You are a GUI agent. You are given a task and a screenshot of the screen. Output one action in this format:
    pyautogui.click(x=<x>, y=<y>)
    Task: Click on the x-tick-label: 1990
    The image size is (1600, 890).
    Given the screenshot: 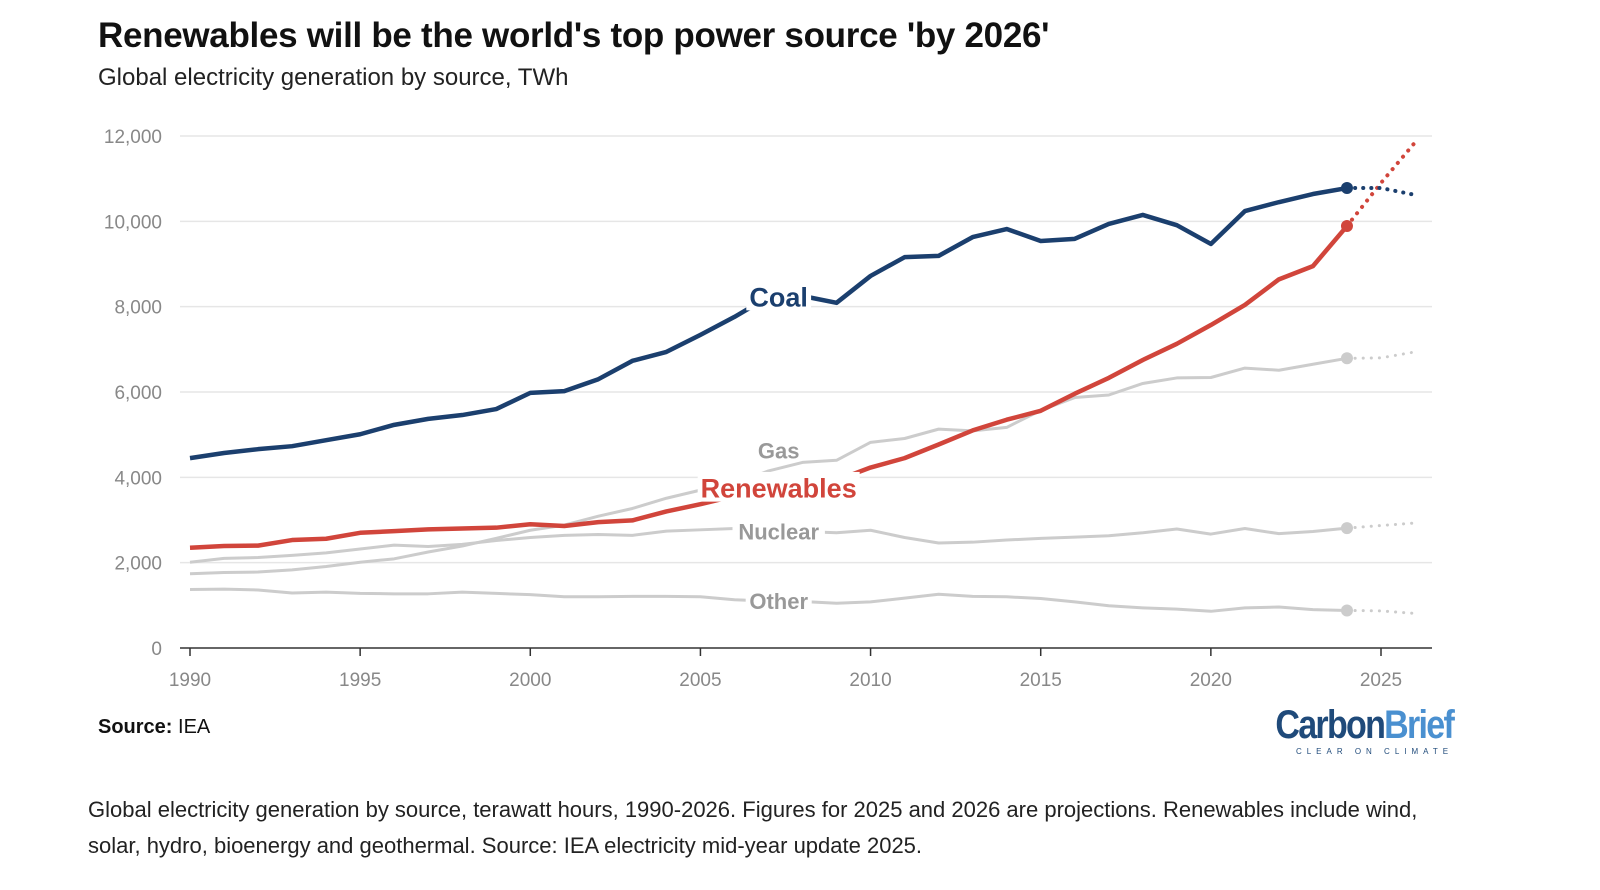 What is the action you would take?
    pyautogui.click(x=190, y=680)
    